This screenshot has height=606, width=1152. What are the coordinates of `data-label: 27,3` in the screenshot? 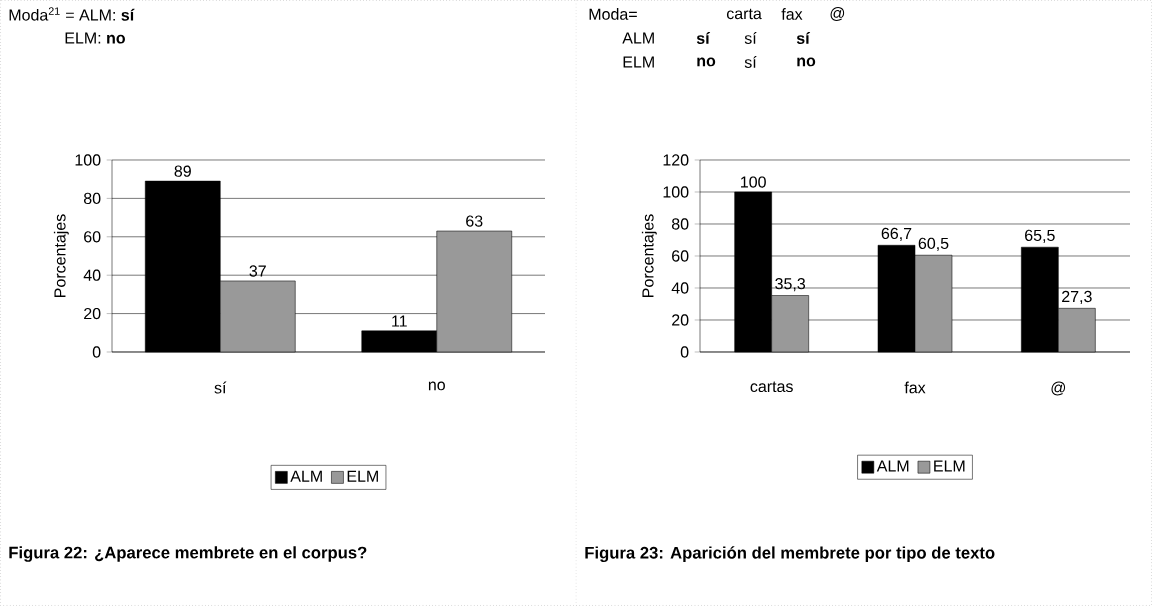 It's located at (1077, 297).